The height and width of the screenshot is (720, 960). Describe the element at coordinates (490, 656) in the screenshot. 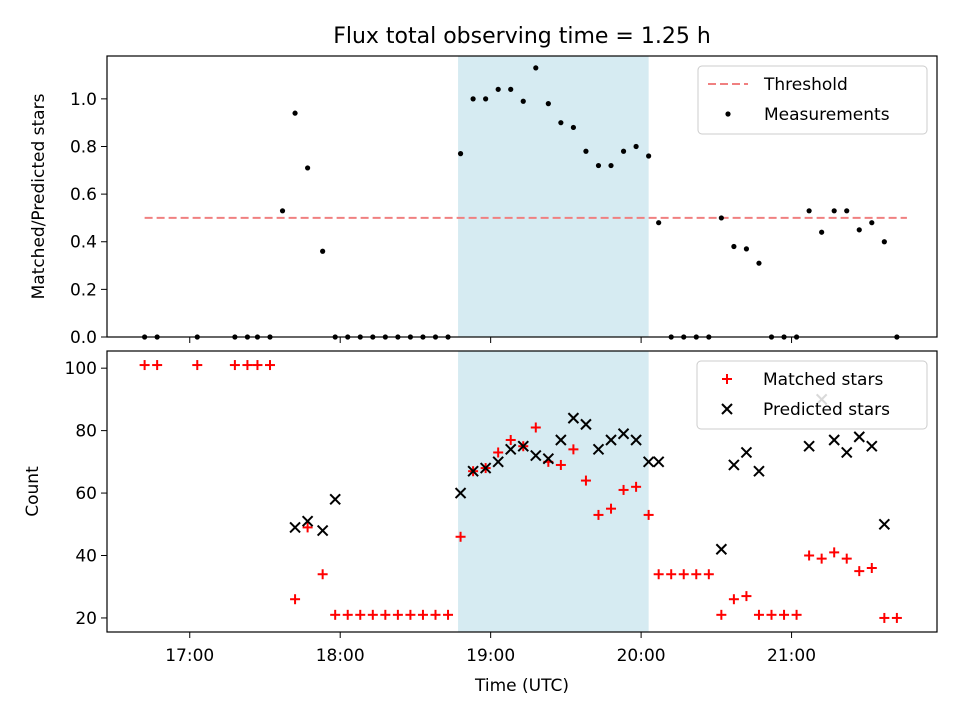

I see `x-tick-label: 19:00` at that location.